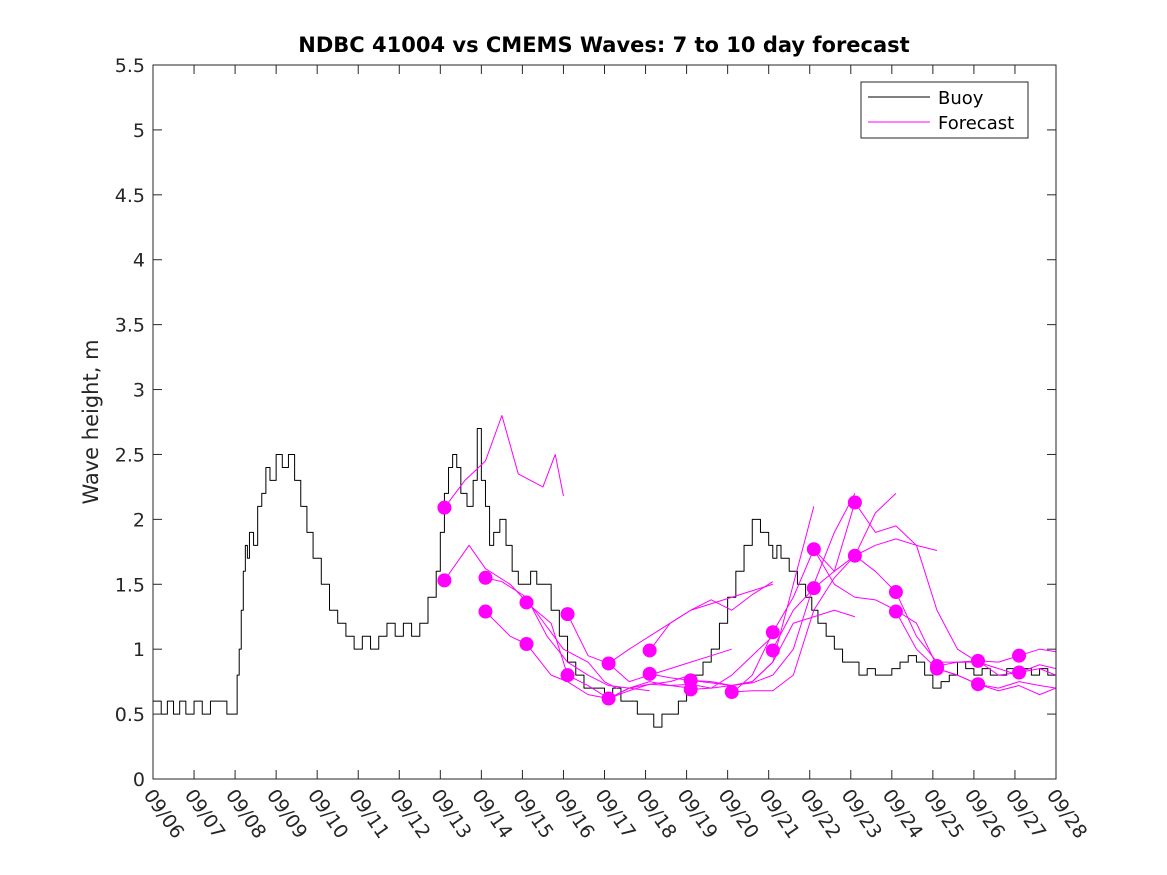 The width and height of the screenshot is (1167, 875). I want to click on y-tick-label: 0.5, so click(130, 715).